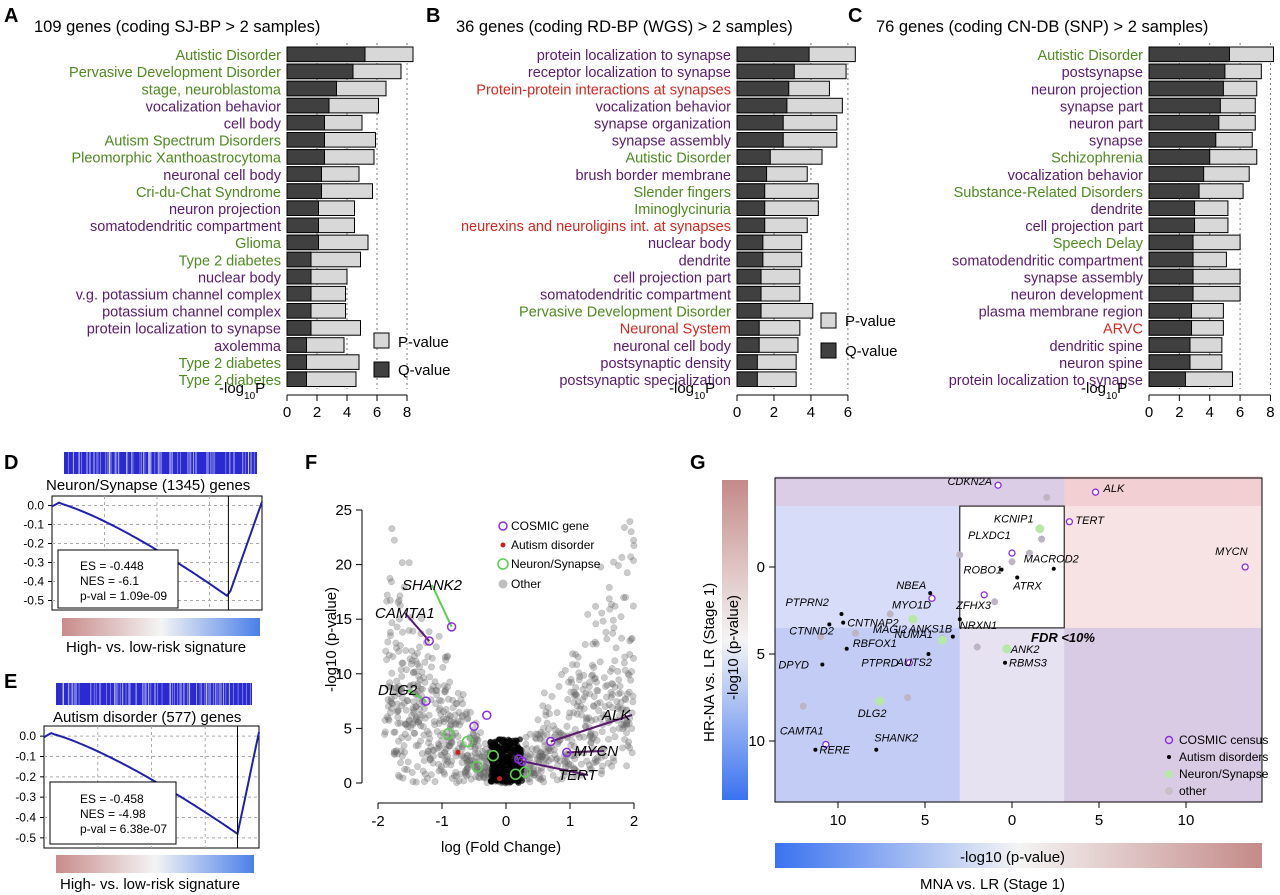 This screenshot has width=1280, height=895. Describe the element at coordinates (1240, 412) in the screenshot. I see `x-tick-label: 6` at that location.